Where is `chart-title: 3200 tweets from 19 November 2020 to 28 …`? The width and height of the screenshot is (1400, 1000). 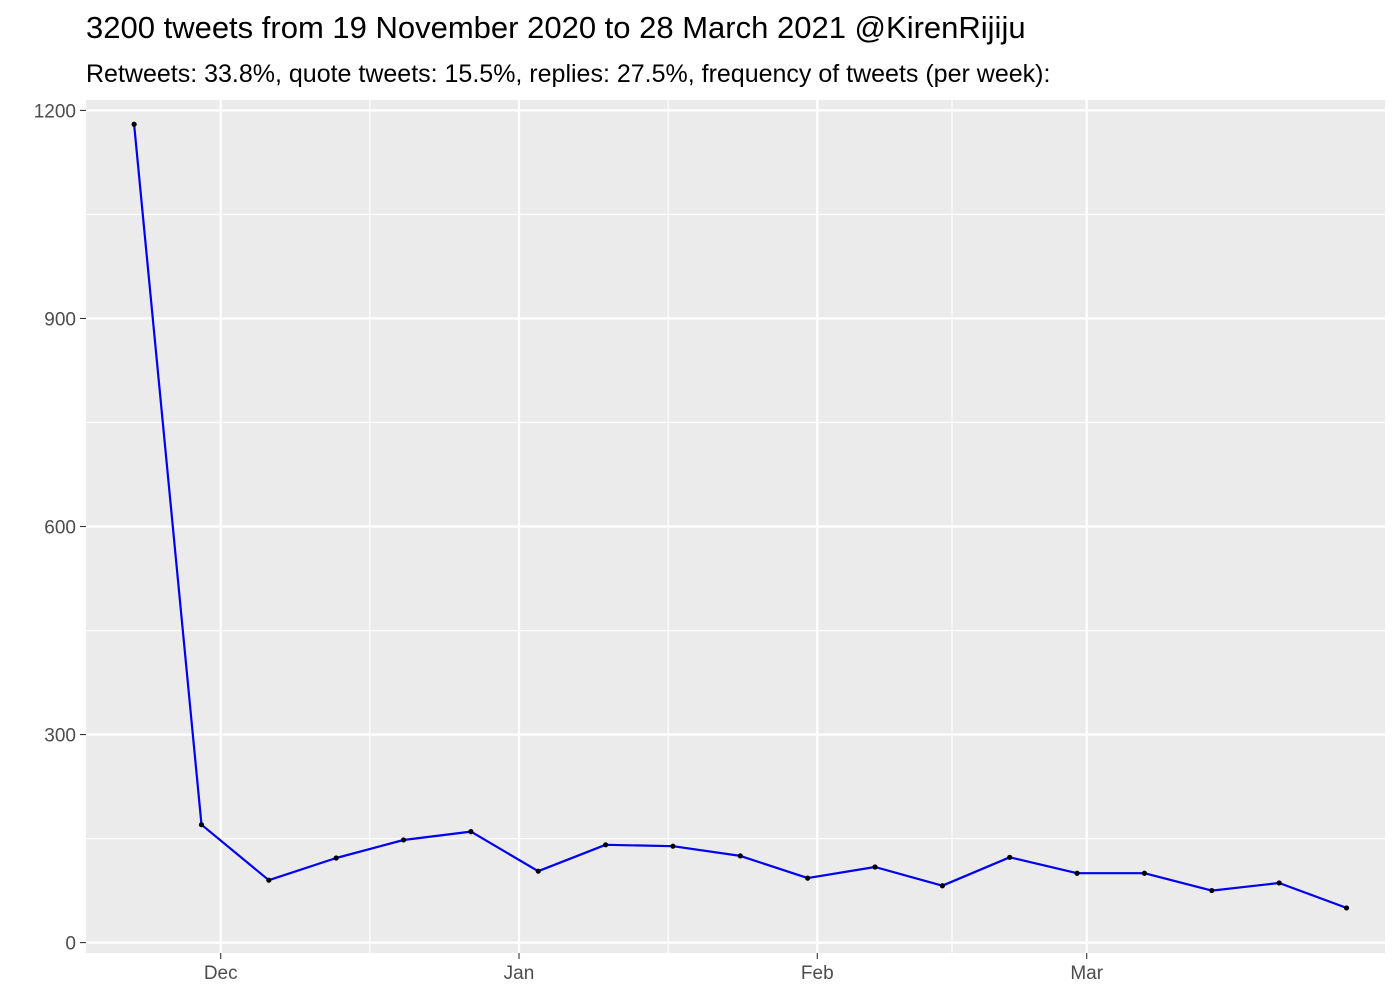 chart-title: 3200 tweets from 19 November 2020 to 28 … is located at coordinates (556, 27).